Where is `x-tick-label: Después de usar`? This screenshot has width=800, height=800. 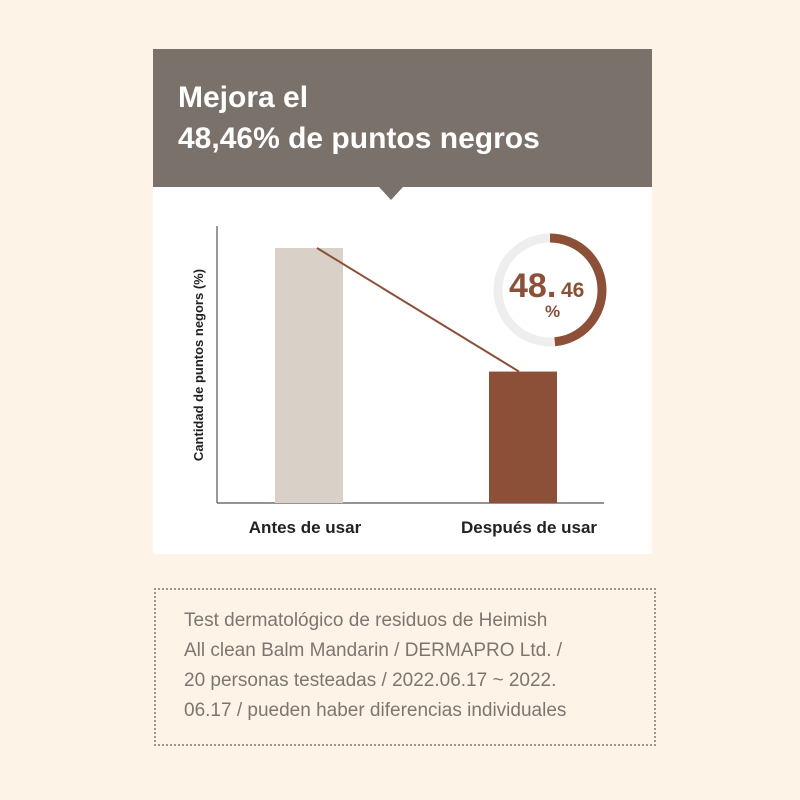 x-tick-label: Después de usar is located at coordinates (529, 527).